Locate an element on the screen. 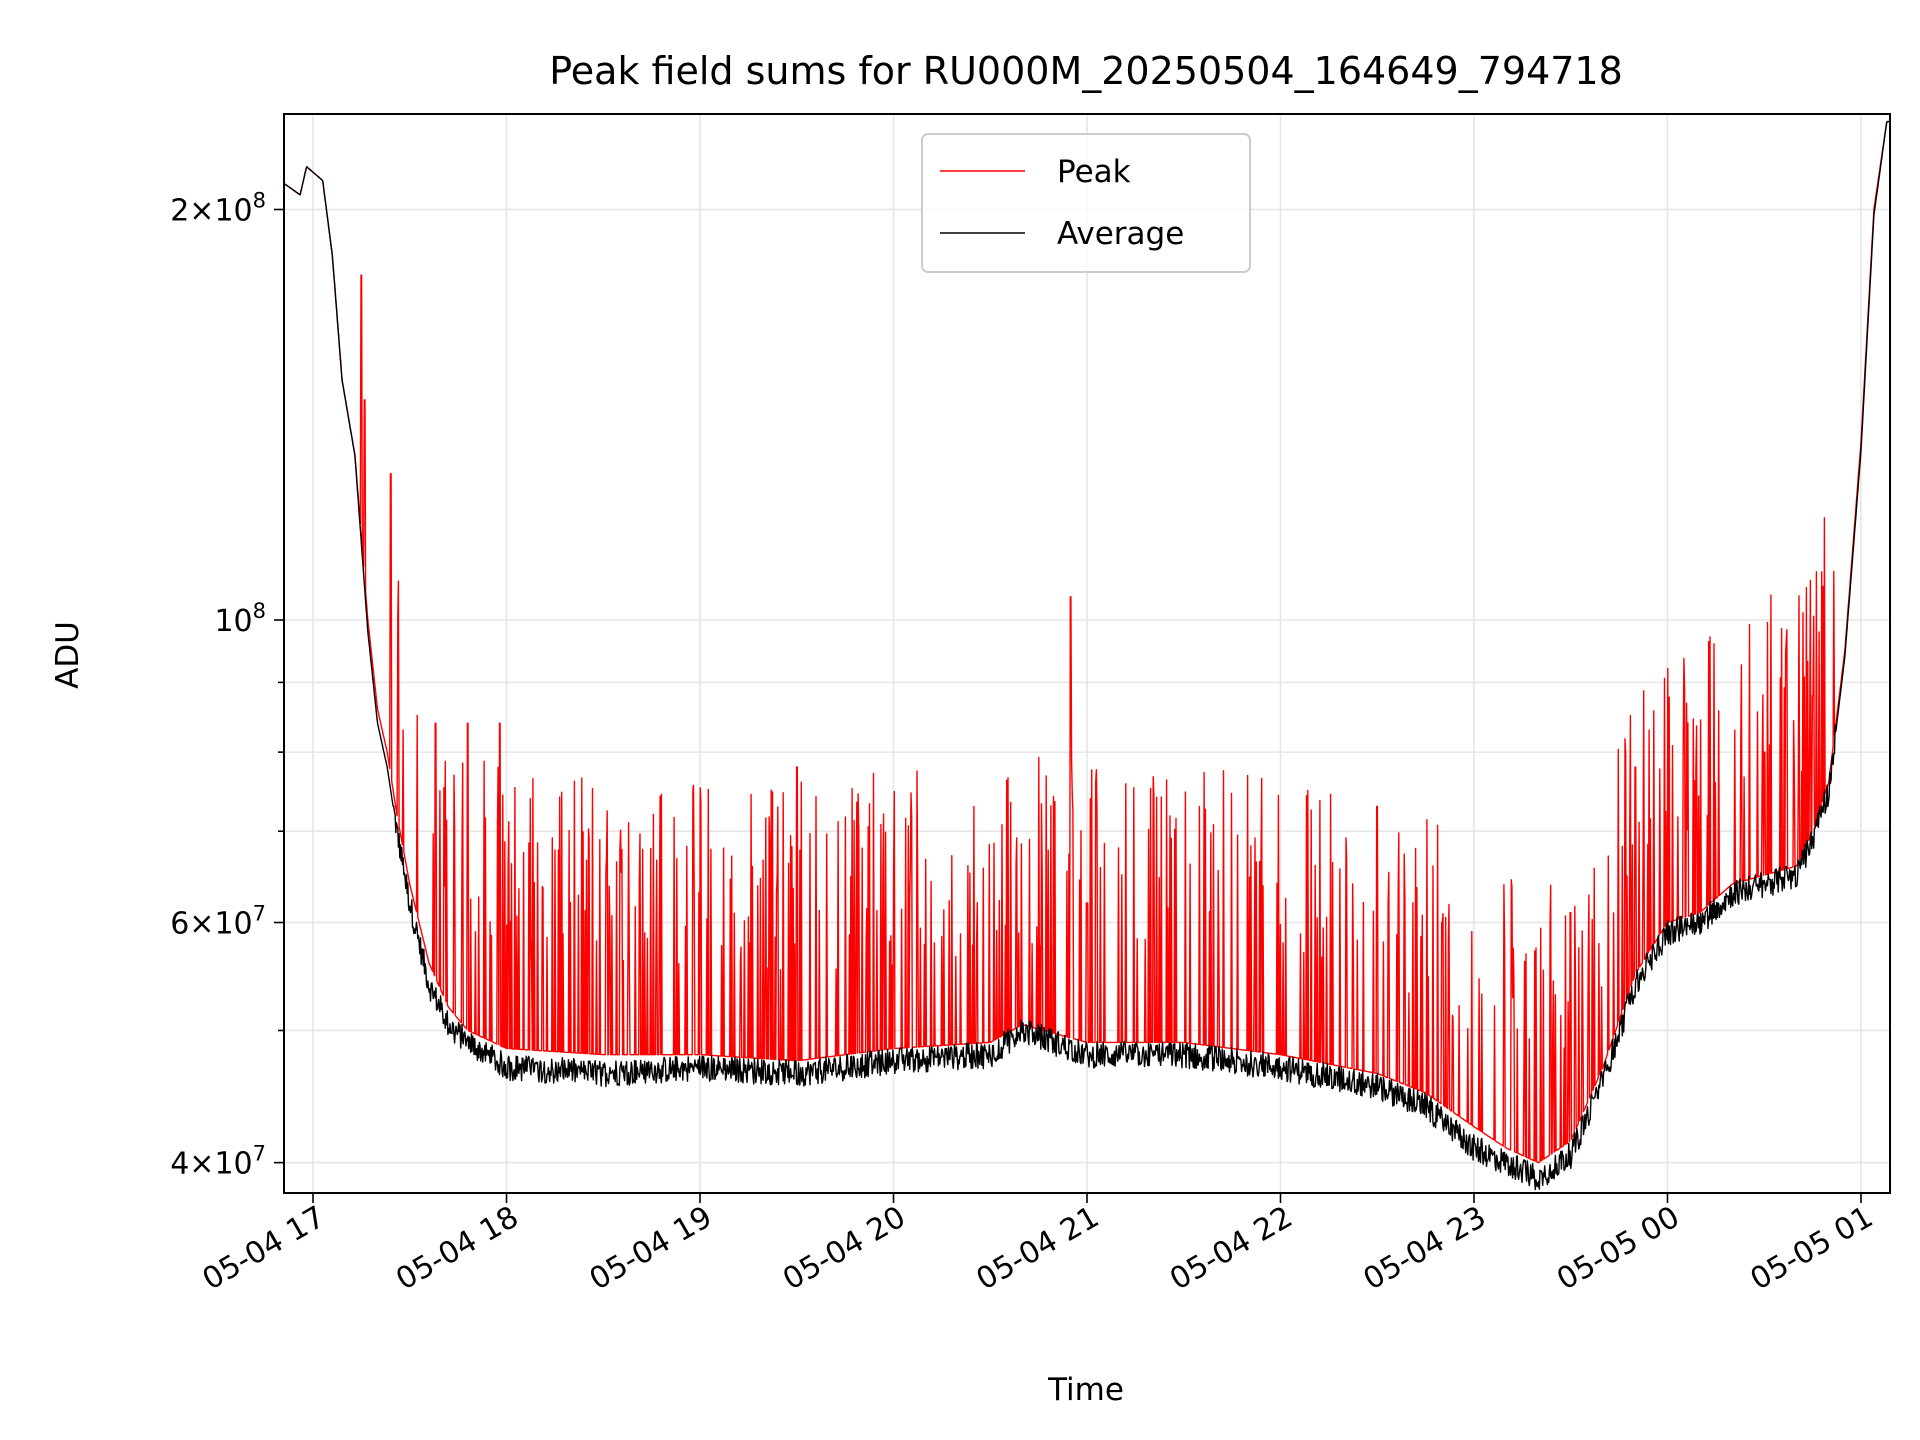 The image size is (1920, 1440). legend-label-average: Average is located at coordinates (1120, 234).